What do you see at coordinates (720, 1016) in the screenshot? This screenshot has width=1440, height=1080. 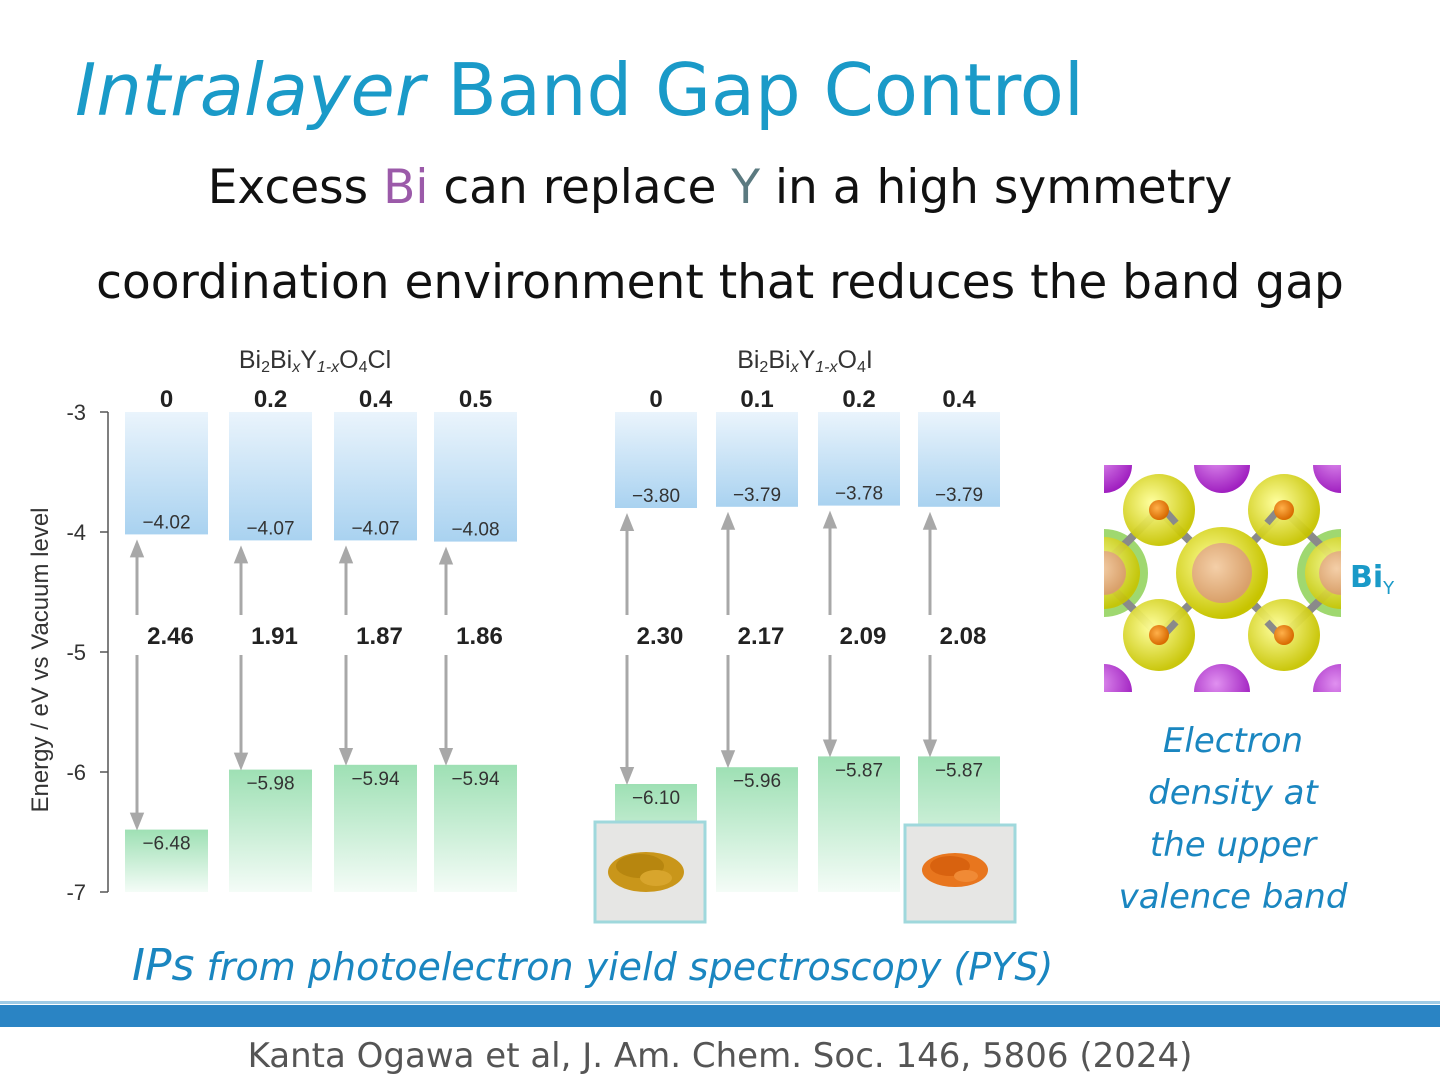 I see `footer-divider` at bounding box center [720, 1016].